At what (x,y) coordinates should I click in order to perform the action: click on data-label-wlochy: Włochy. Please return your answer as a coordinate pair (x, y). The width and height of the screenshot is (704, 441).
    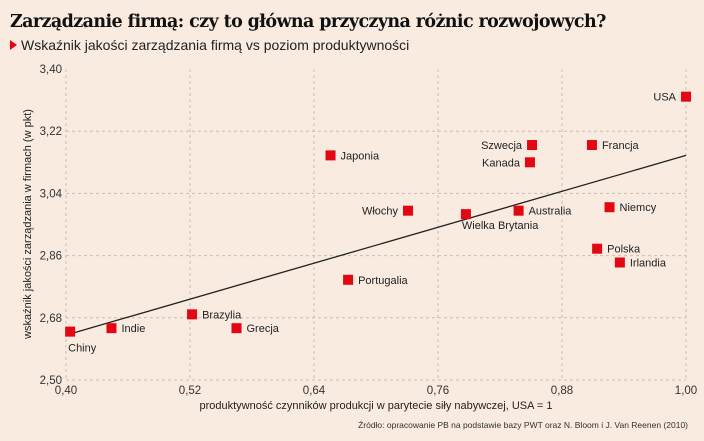
    Looking at the image, I should click on (380, 212).